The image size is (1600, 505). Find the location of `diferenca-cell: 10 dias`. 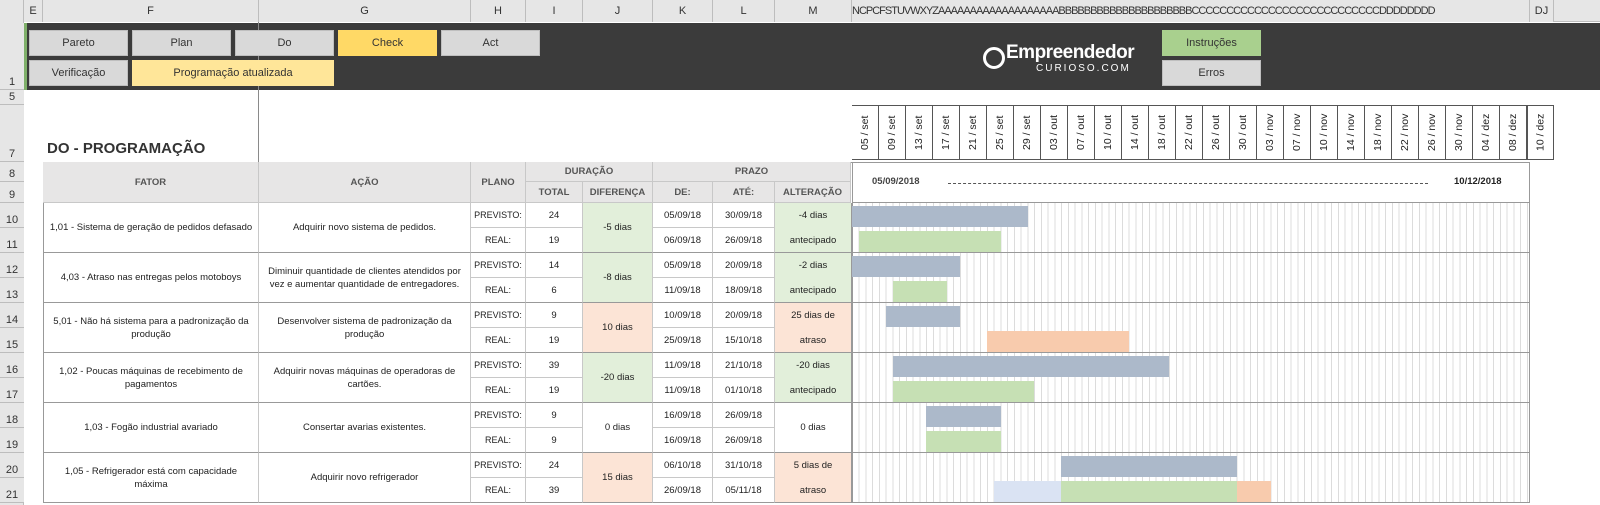

diferenca-cell: 10 dias is located at coordinates (618, 328).